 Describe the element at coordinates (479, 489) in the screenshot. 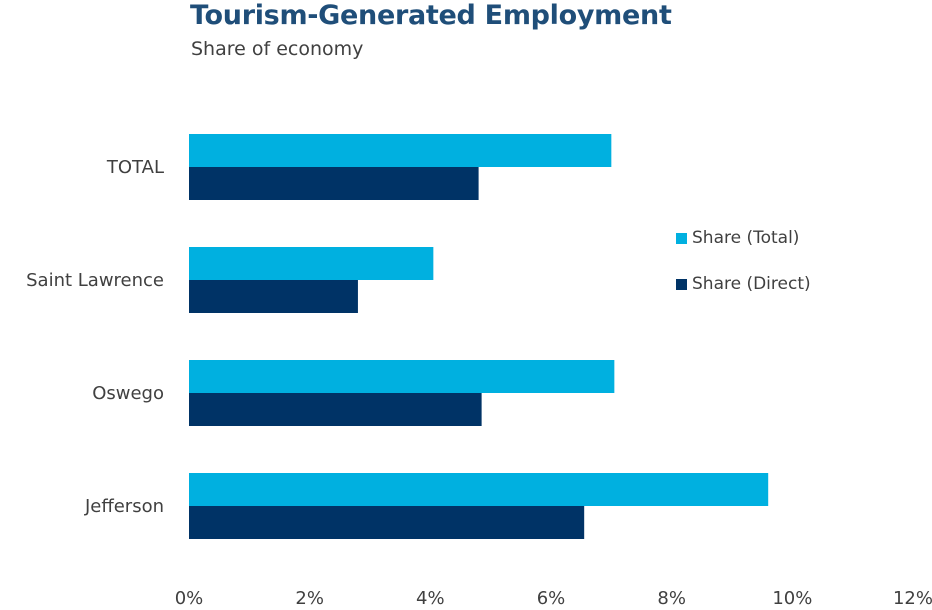

I see `bar-total-jefferson` at that location.